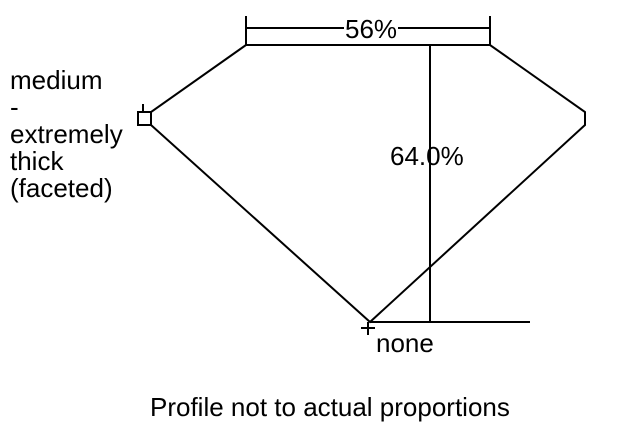 This screenshot has width=640, height=430. I want to click on footnote: Profile not to actual proportions, so click(330, 407).